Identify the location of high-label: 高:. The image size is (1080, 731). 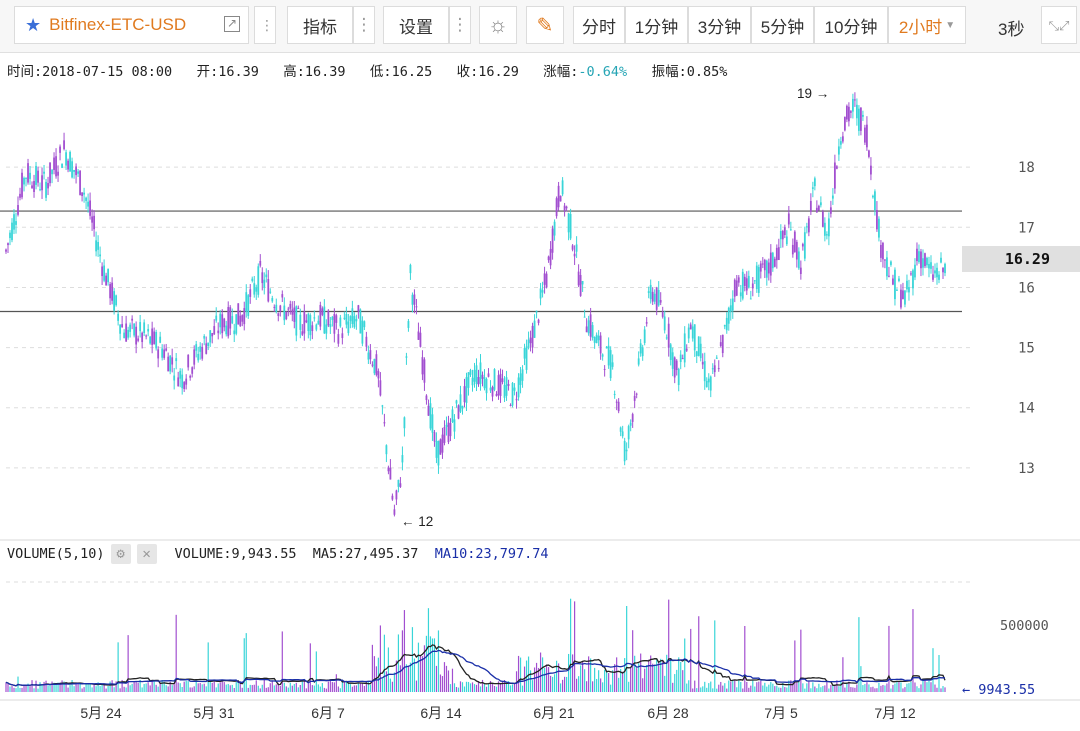
(294, 72).